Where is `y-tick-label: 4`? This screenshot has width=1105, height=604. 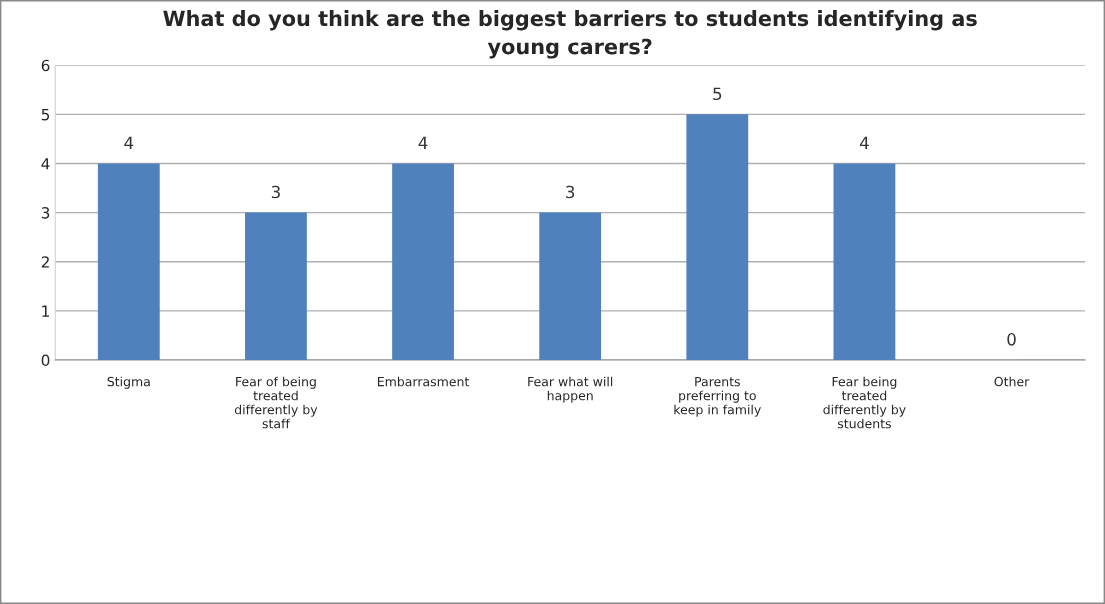
y-tick-label: 4 is located at coordinates (45, 164).